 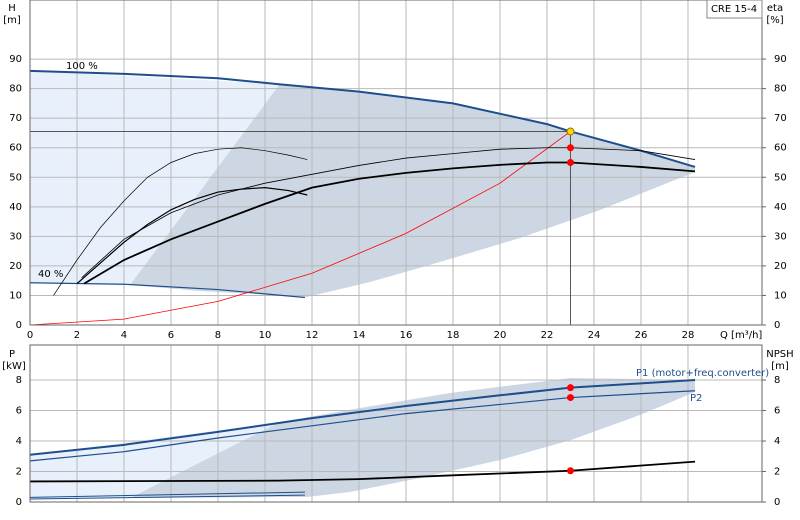 I want to click on x-tick-label: 26, so click(x=641, y=335).